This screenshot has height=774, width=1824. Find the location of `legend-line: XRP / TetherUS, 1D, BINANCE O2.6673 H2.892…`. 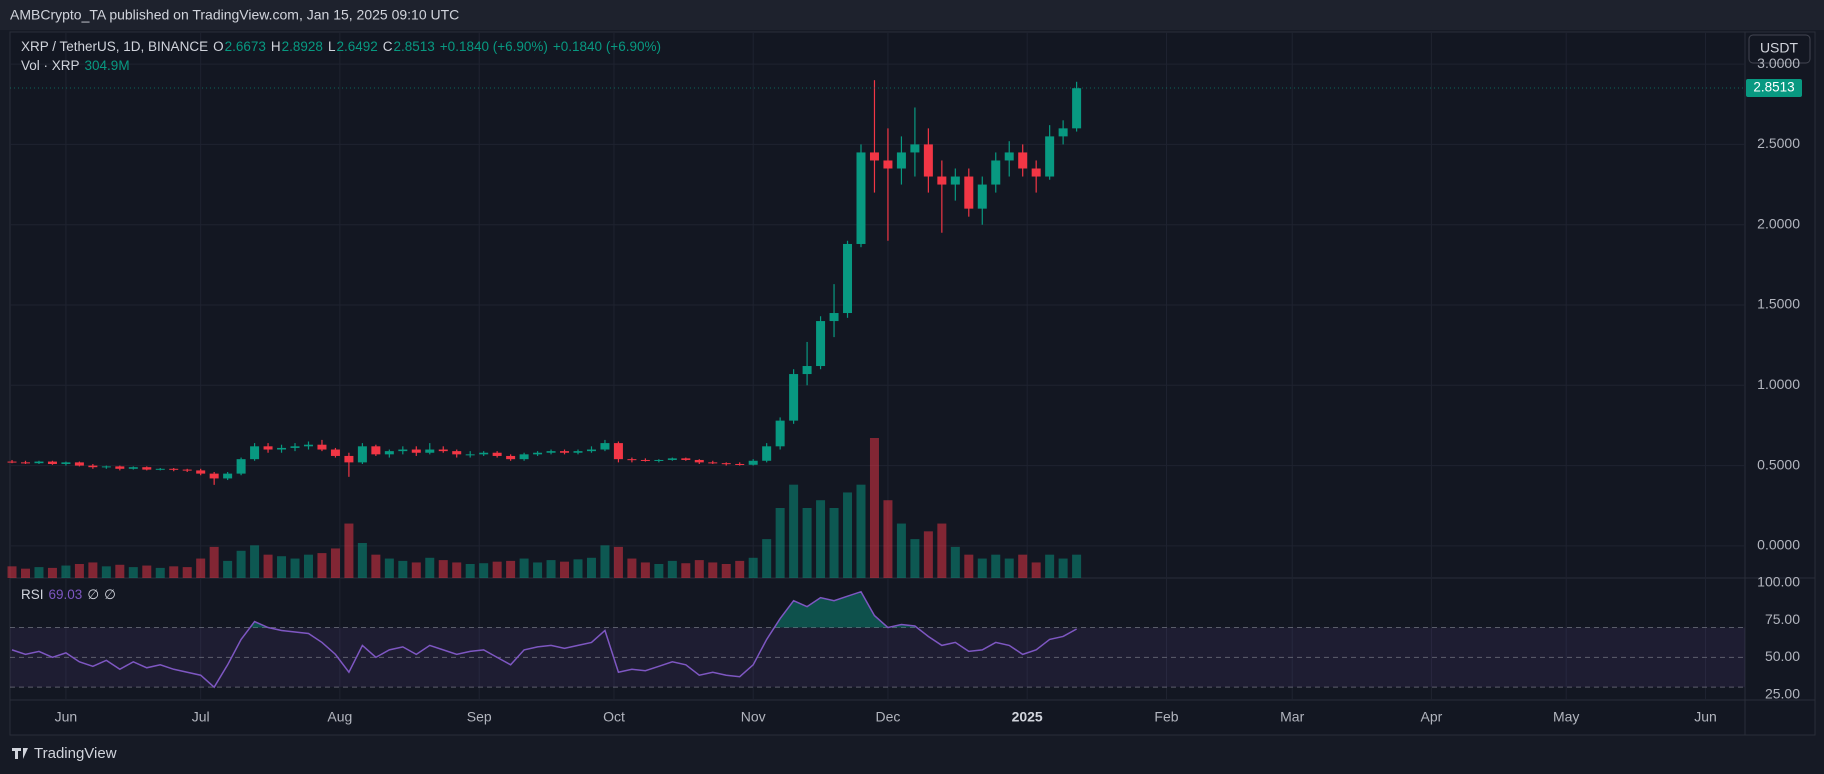

legend-line: XRP / TetherUS, 1D, BINANCE O2.6673 H2.892… is located at coordinates (343, 46).